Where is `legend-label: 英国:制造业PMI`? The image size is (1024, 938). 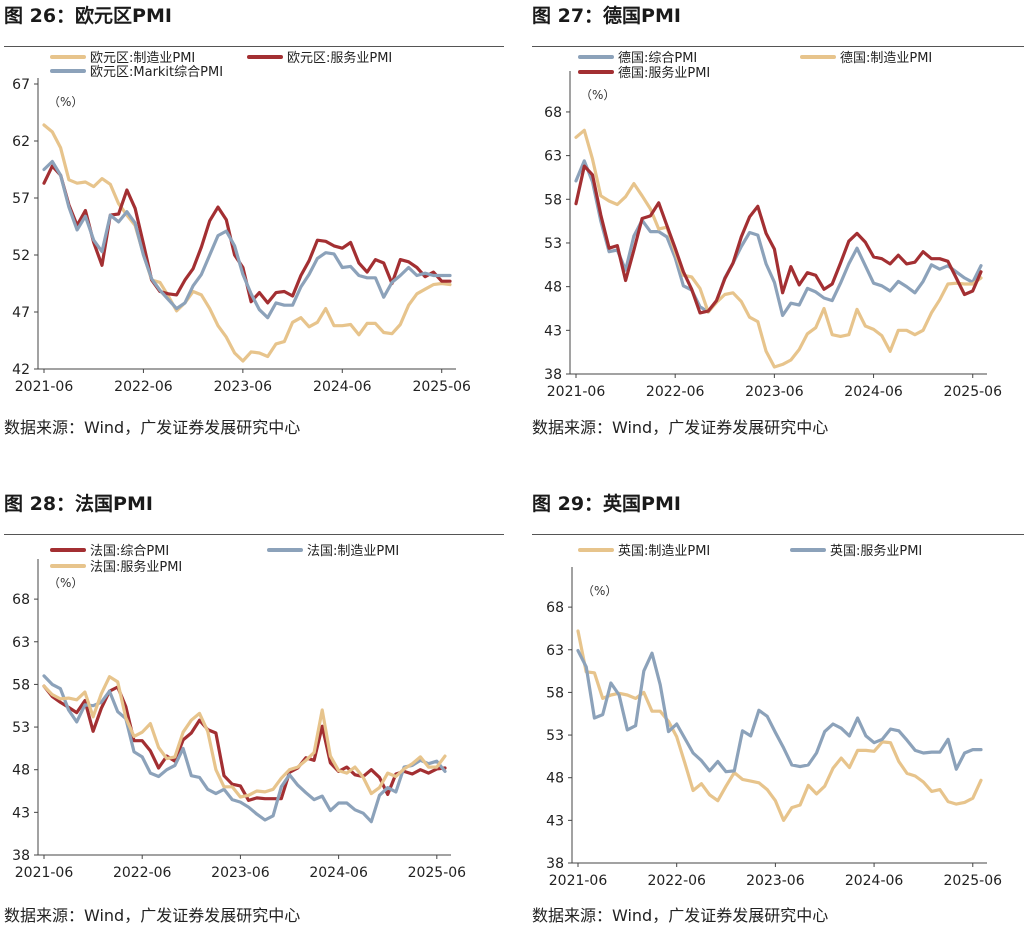 legend-label: 英国:制造业PMI is located at coordinates (664, 551).